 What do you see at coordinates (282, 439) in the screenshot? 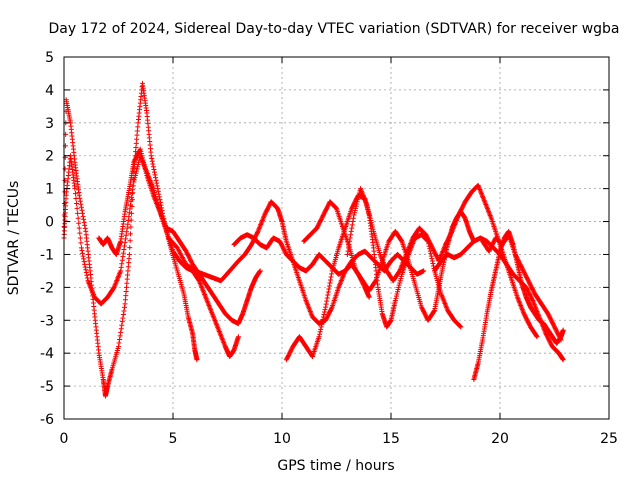
I see `x-tick-label: 10` at bounding box center [282, 439].